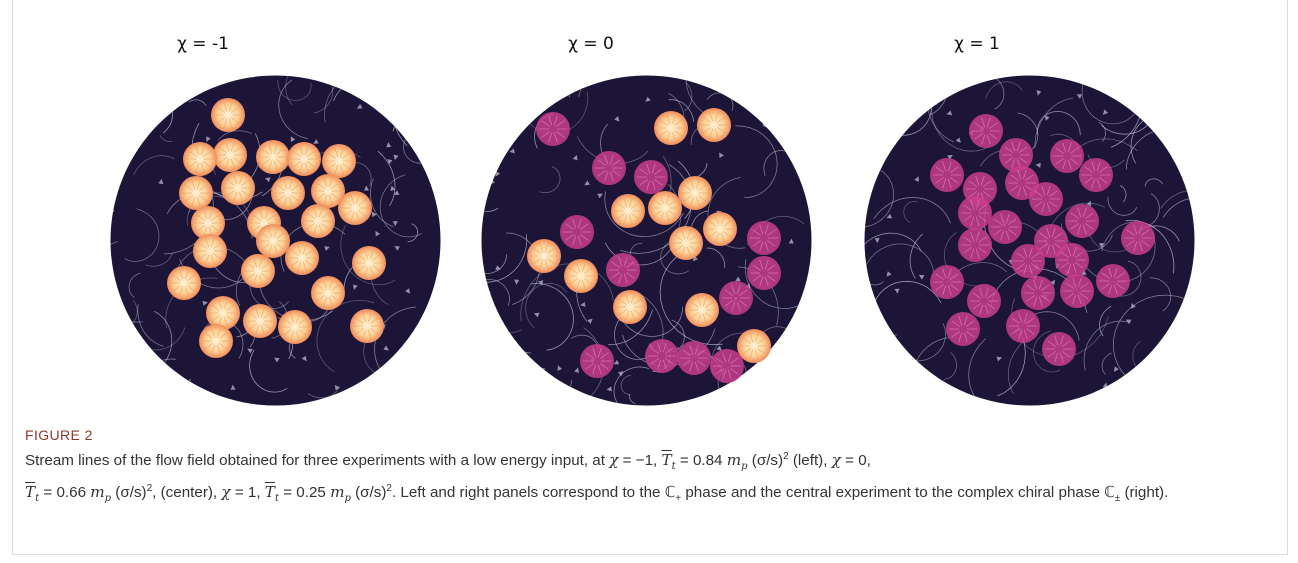 The height and width of the screenshot is (563, 1298). I want to click on panel-title-center: χ = 0, so click(591, 44).